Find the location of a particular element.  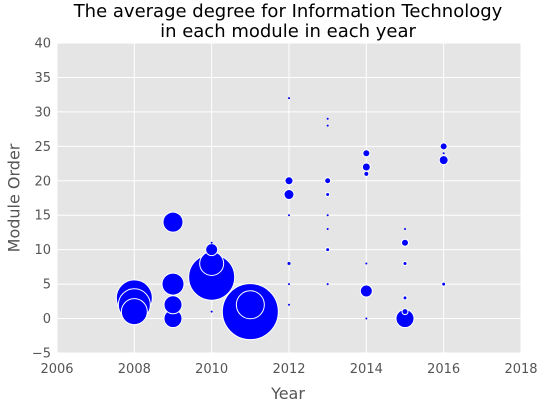

y-tick-label: 30 is located at coordinates (42, 112).